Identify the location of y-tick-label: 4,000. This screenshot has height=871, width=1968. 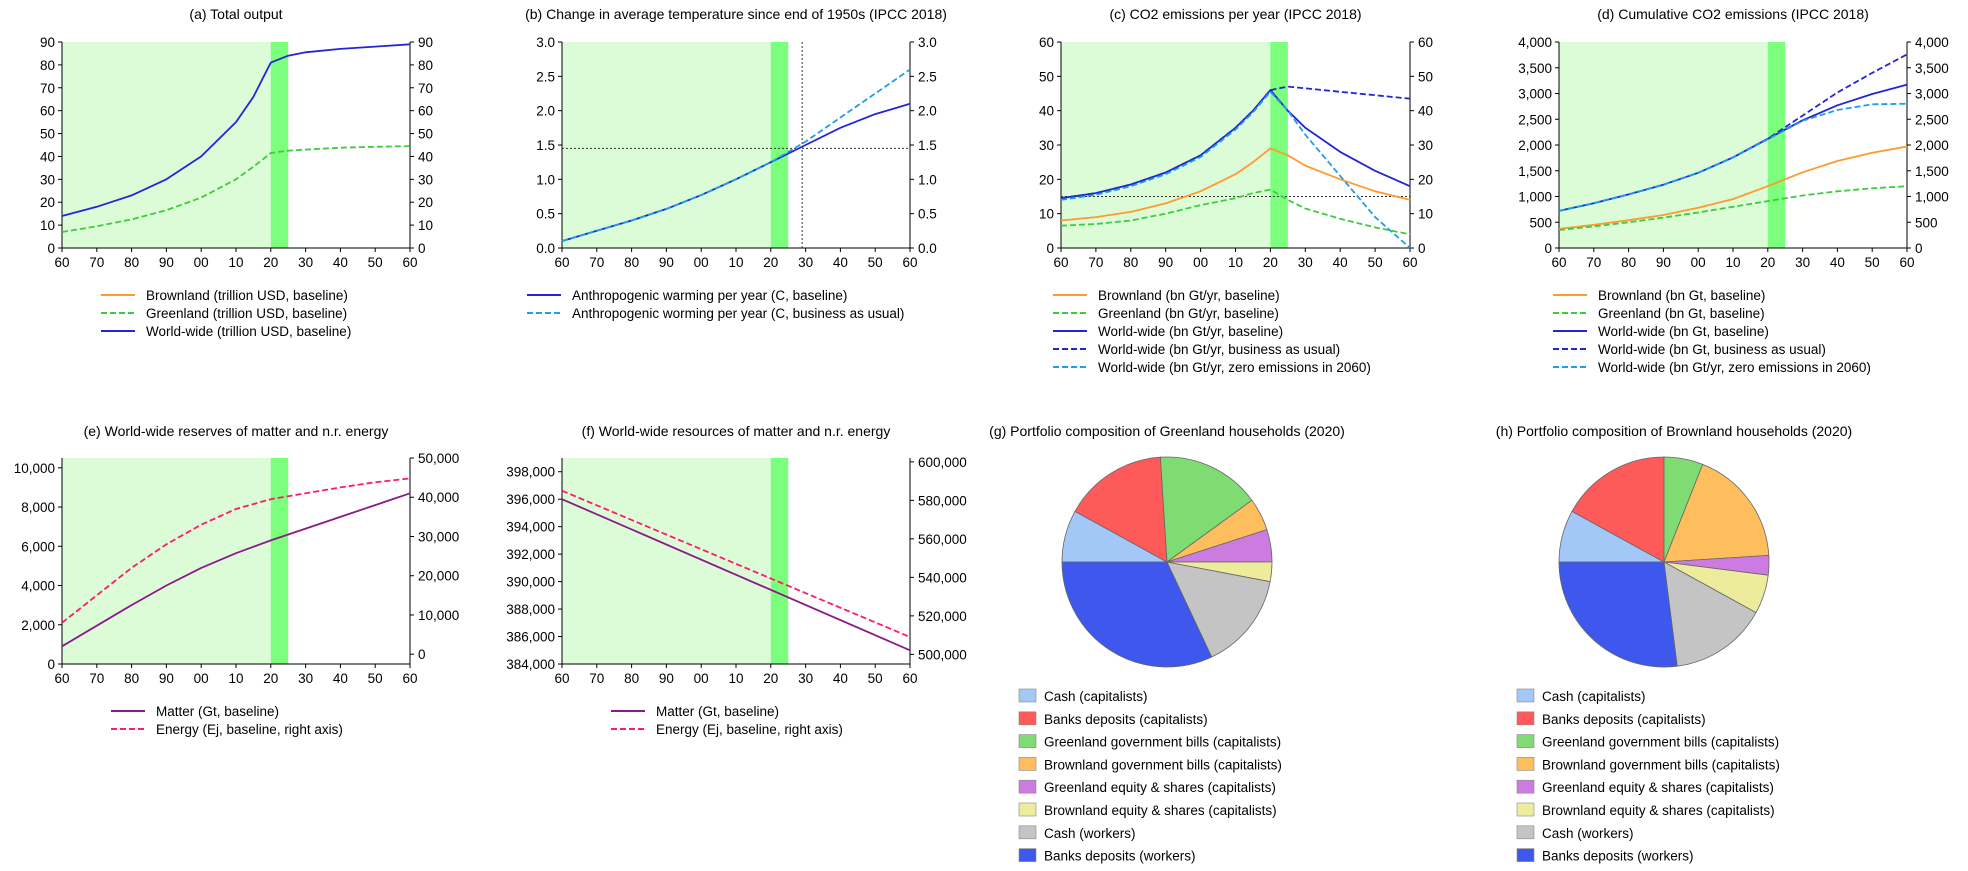
(1535, 42).